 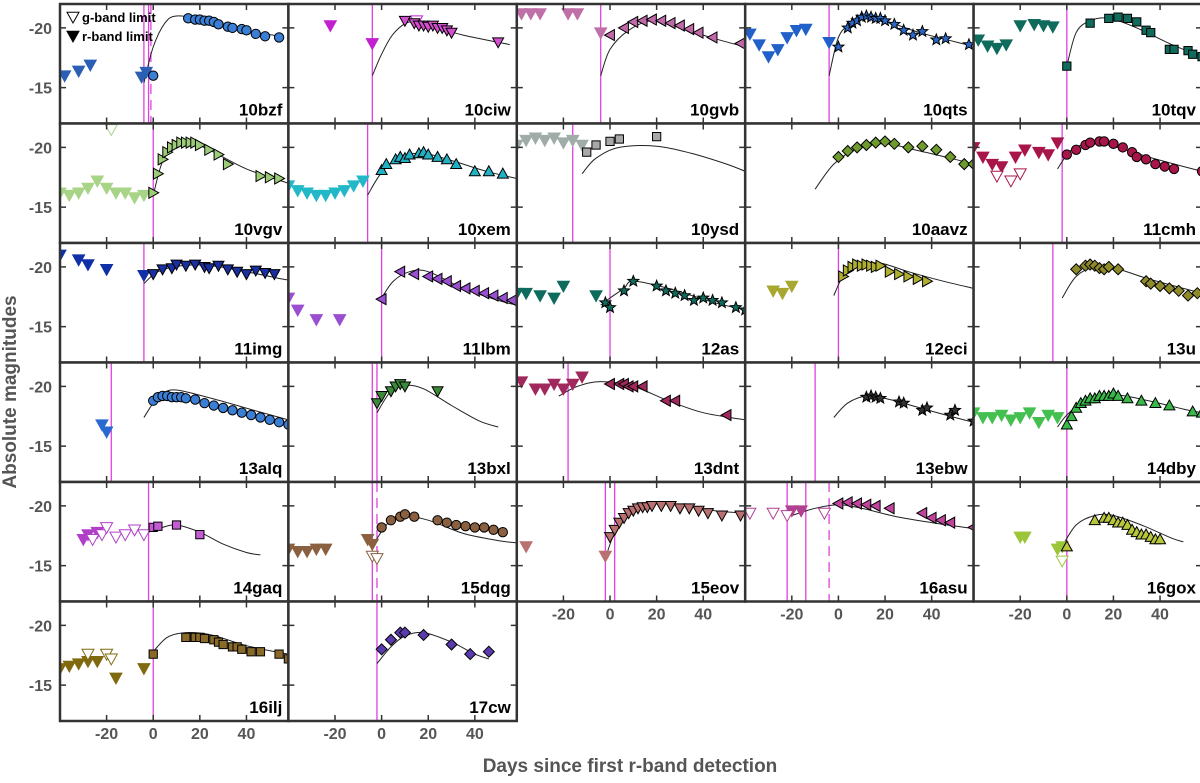 I want to click on y-tick-label: -20, so click(x=40, y=268).